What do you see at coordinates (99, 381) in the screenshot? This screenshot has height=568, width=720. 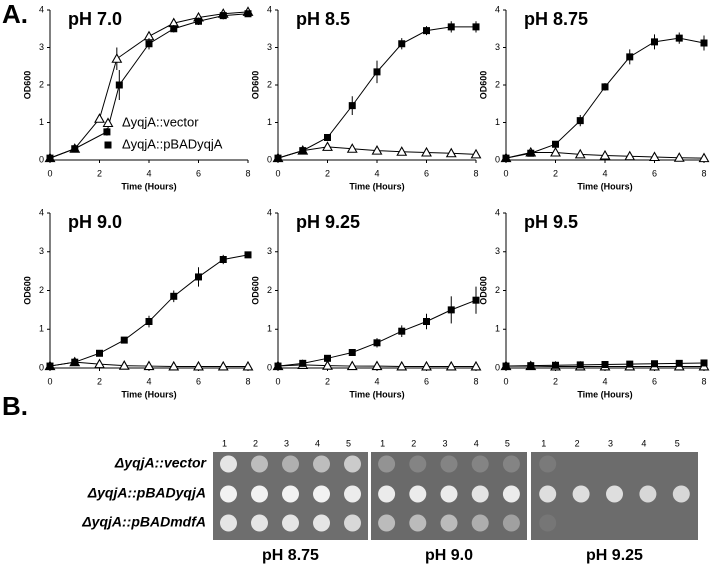 I see `x-tick-label: 2` at bounding box center [99, 381].